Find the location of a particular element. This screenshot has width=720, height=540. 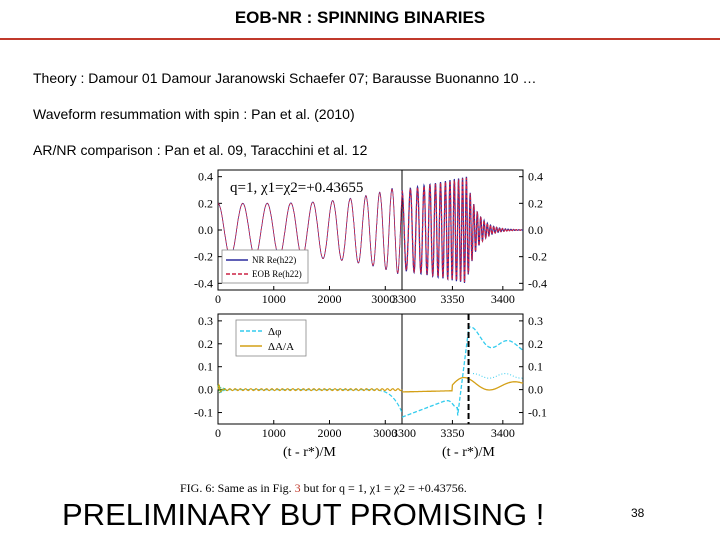

caption-post: but for q = 1, χ1 = χ2 = +0.43756. is located at coordinates (383, 488).